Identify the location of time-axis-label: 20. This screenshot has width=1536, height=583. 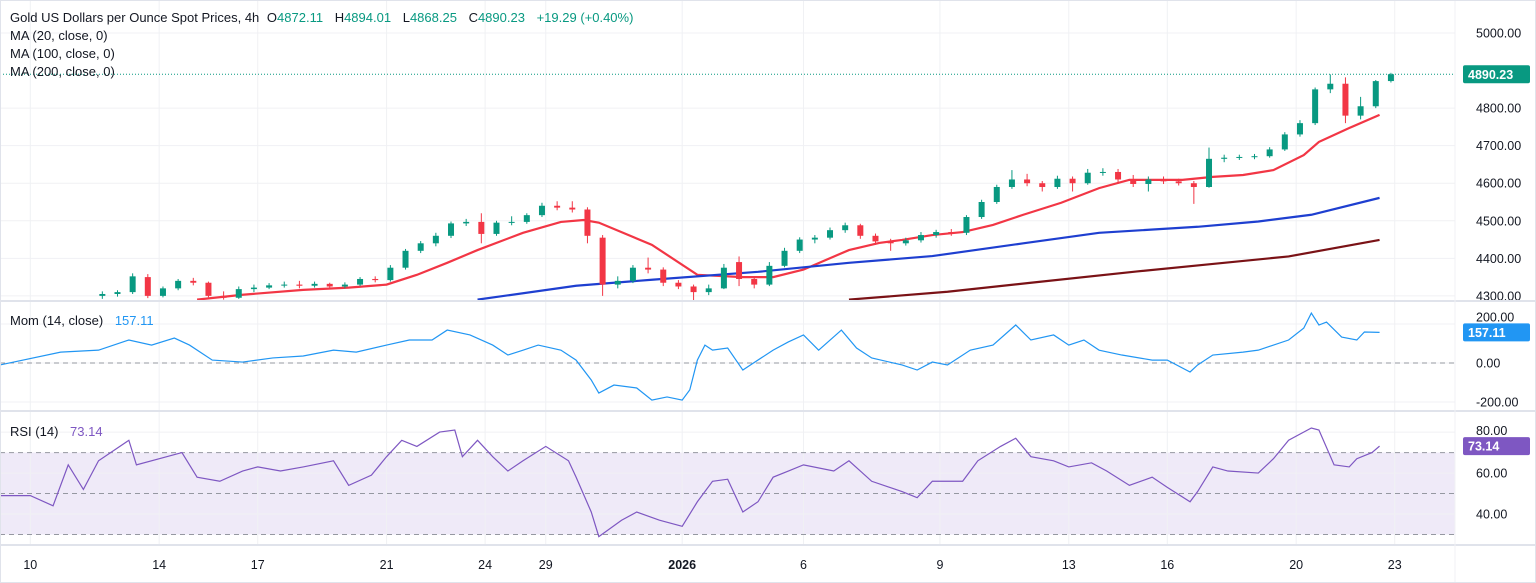
(1296, 565).